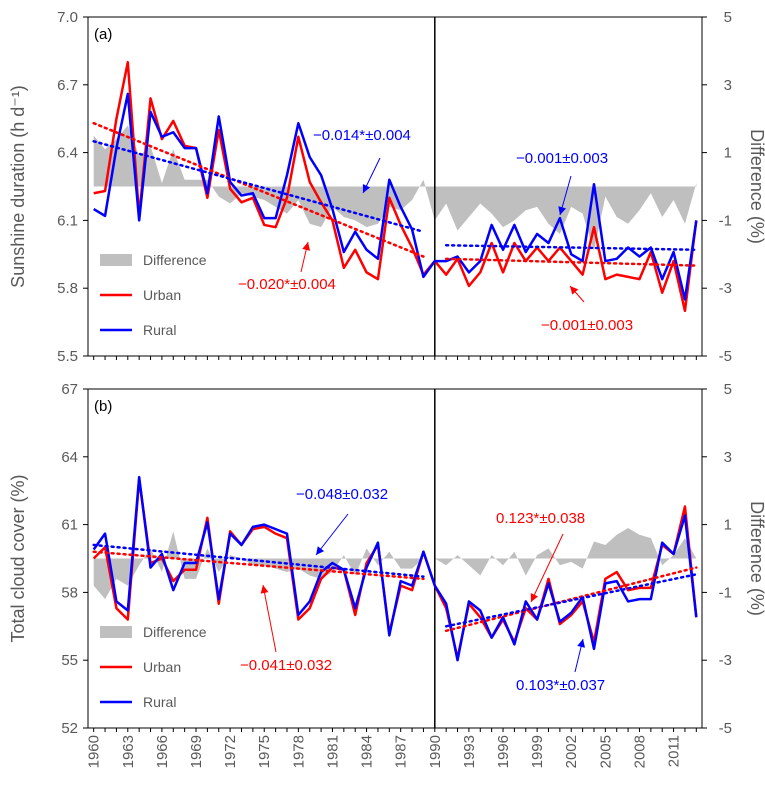 The image size is (765, 787). What do you see at coordinates (298, 751) in the screenshot?
I see `x-tick-label: 1978` at bounding box center [298, 751].